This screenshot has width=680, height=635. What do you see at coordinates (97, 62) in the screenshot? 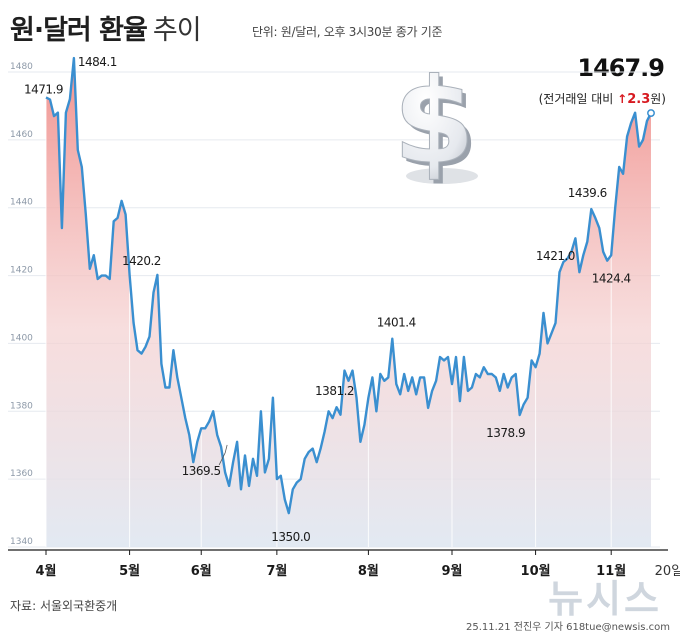
I see `data-label: 1484.1` at bounding box center [97, 62].